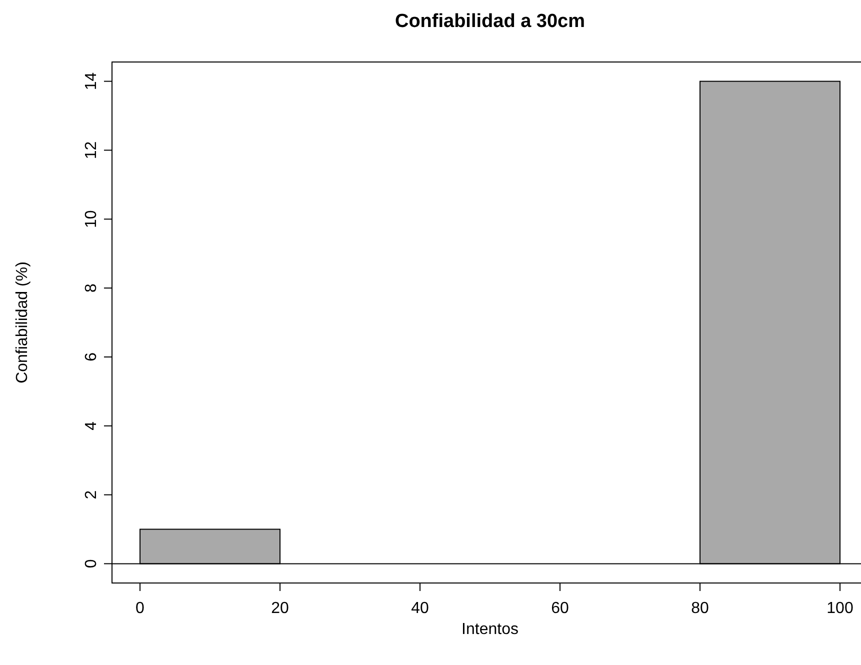  Describe the element at coordinates (280, 608) in the screenshot. I see `x-tick-label: 20` at that location.